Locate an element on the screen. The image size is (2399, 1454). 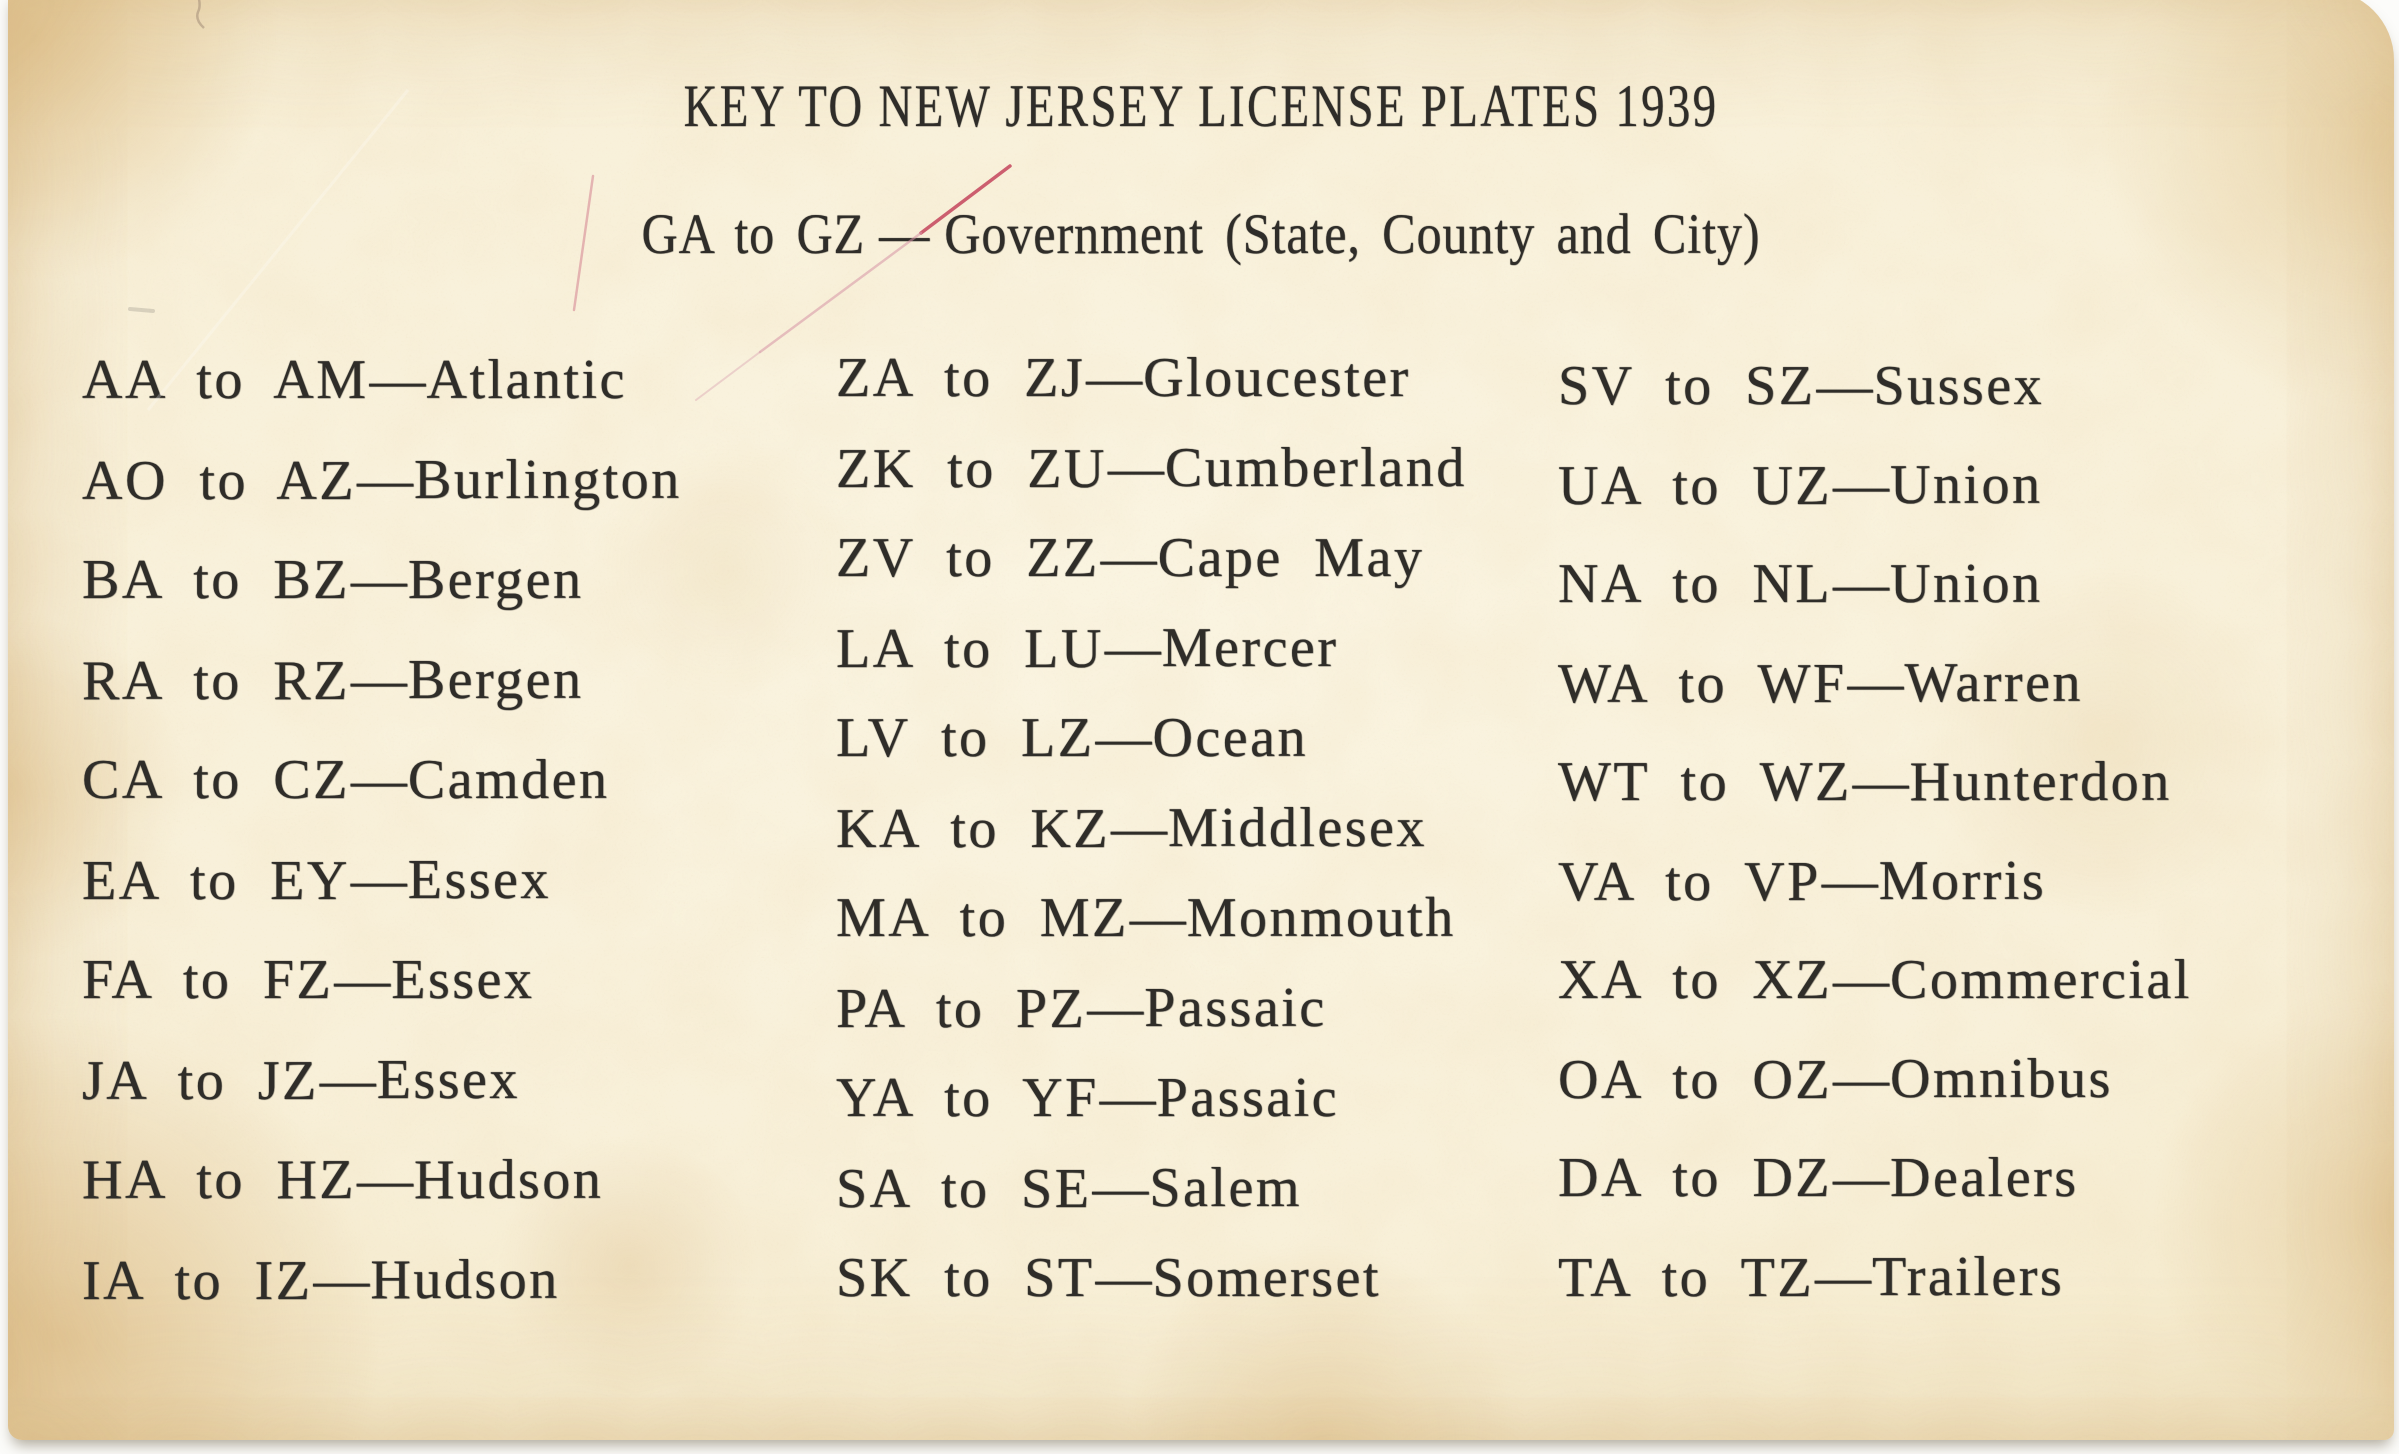
plate-range: CA to CZ is located at coordinates (216, 780).